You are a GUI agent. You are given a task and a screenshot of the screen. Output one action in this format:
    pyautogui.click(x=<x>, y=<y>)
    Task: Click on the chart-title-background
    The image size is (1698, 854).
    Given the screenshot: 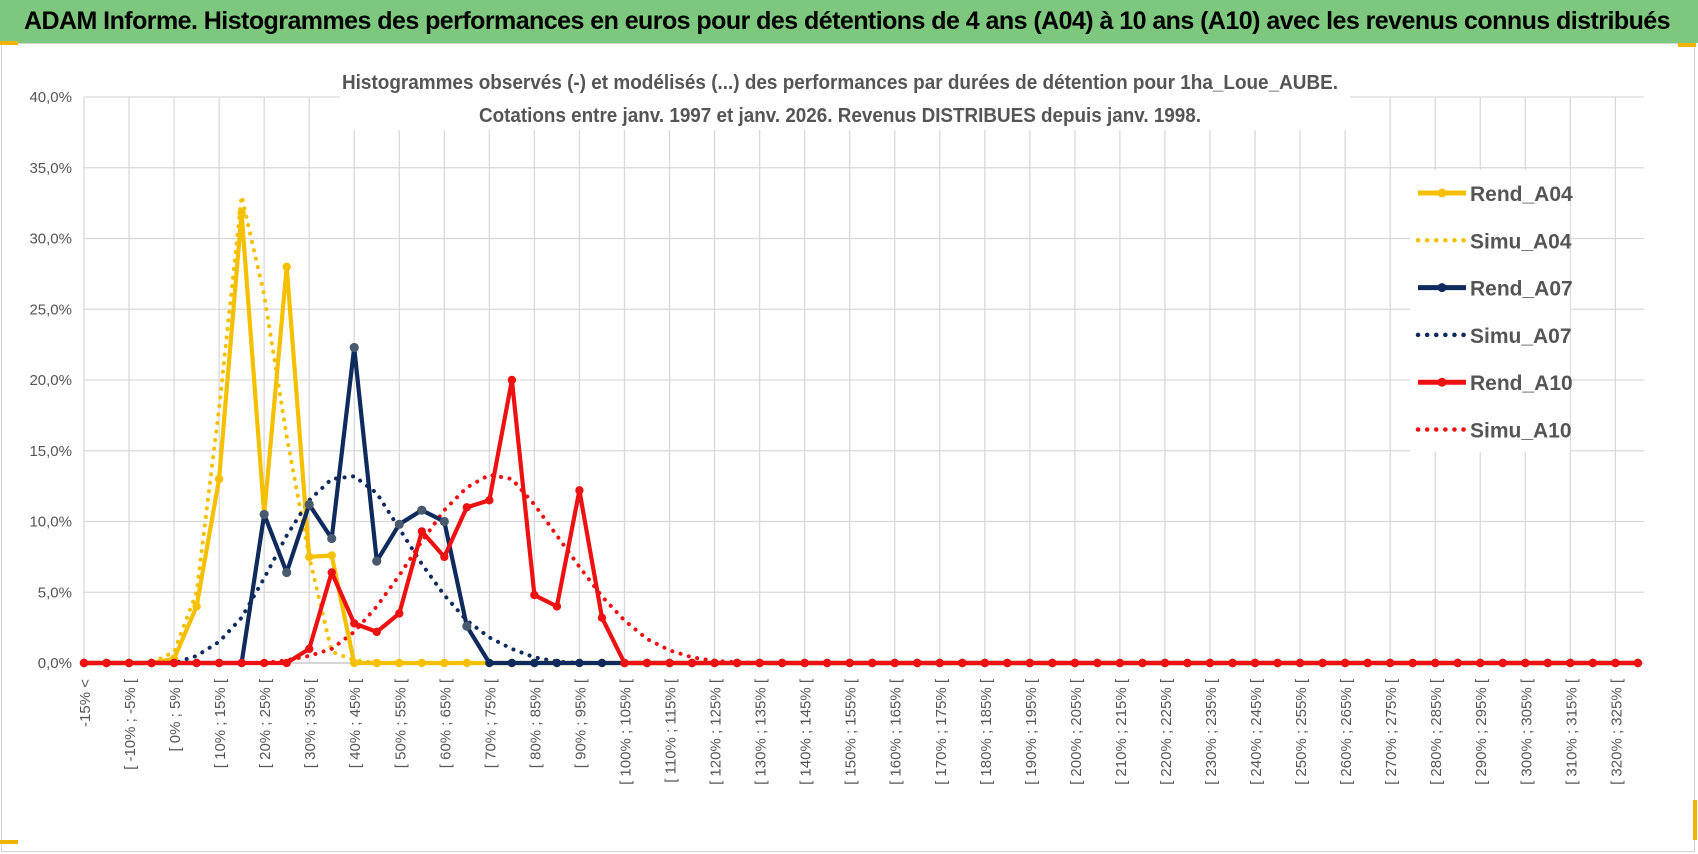 What is the action you would take?
    pyautogui.click(x=845, y=97)
    